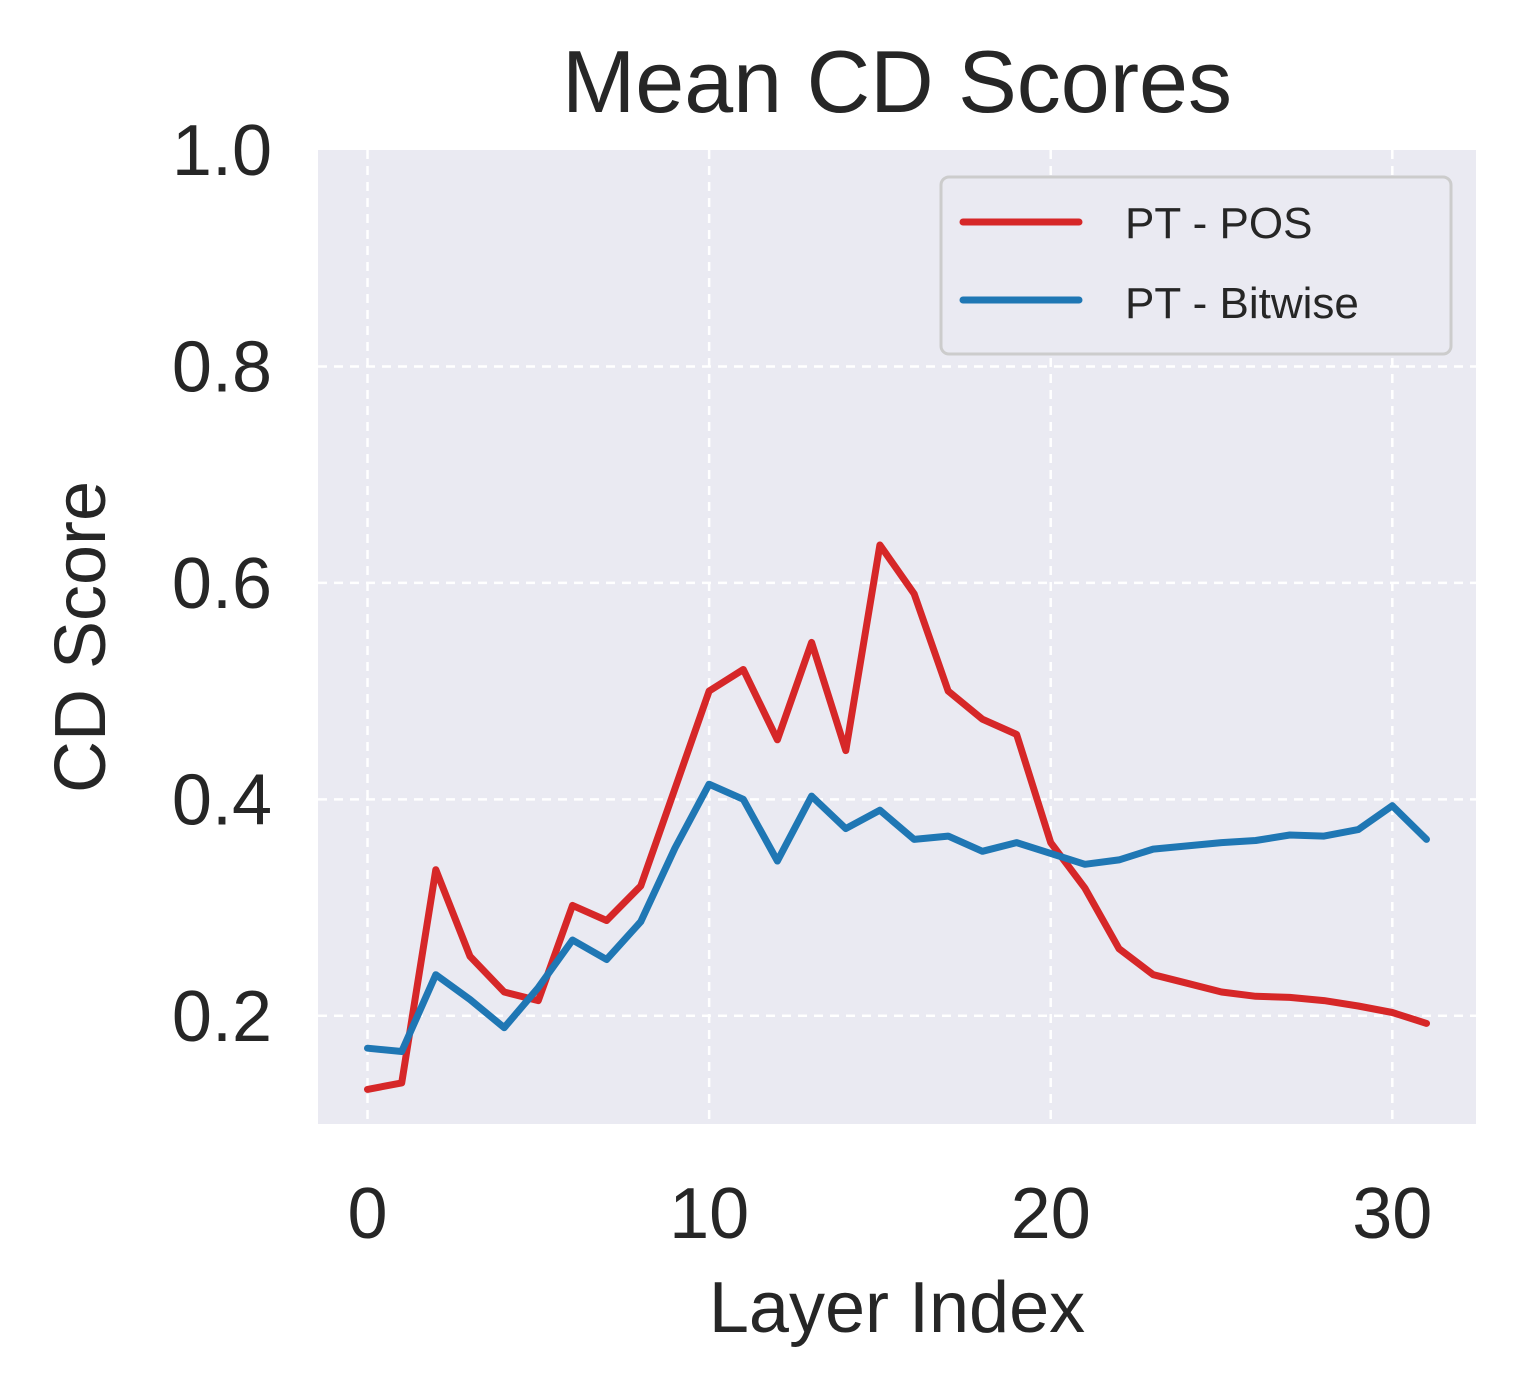  What do you see at coordinates (897, 81) in the screenshot?
I see `chart-title: Mean CD Scores` at bounding box center [897, 81].